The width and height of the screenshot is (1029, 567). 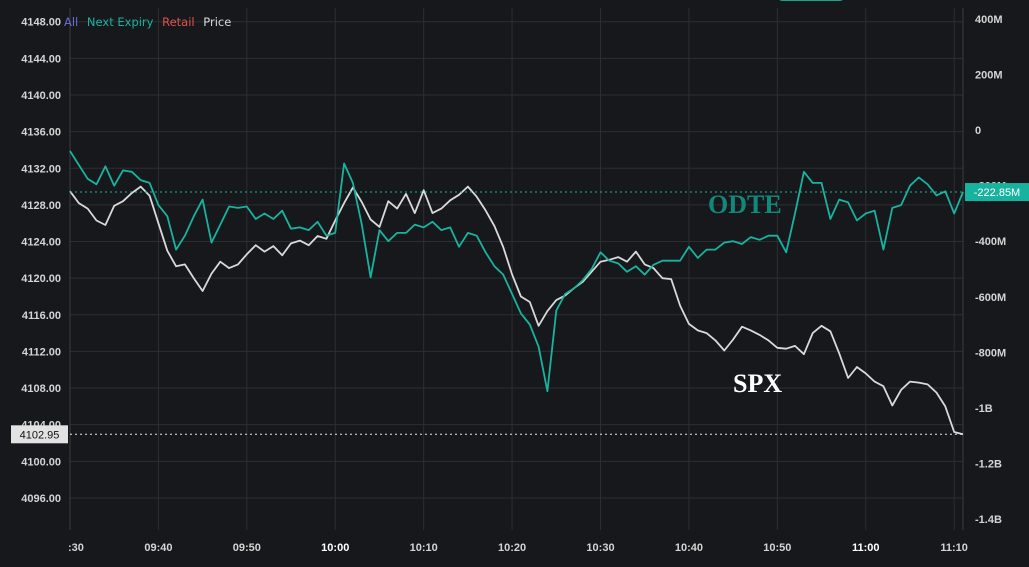 I want to click on current-price-label: 4102.95, so click(x=40, y=435).